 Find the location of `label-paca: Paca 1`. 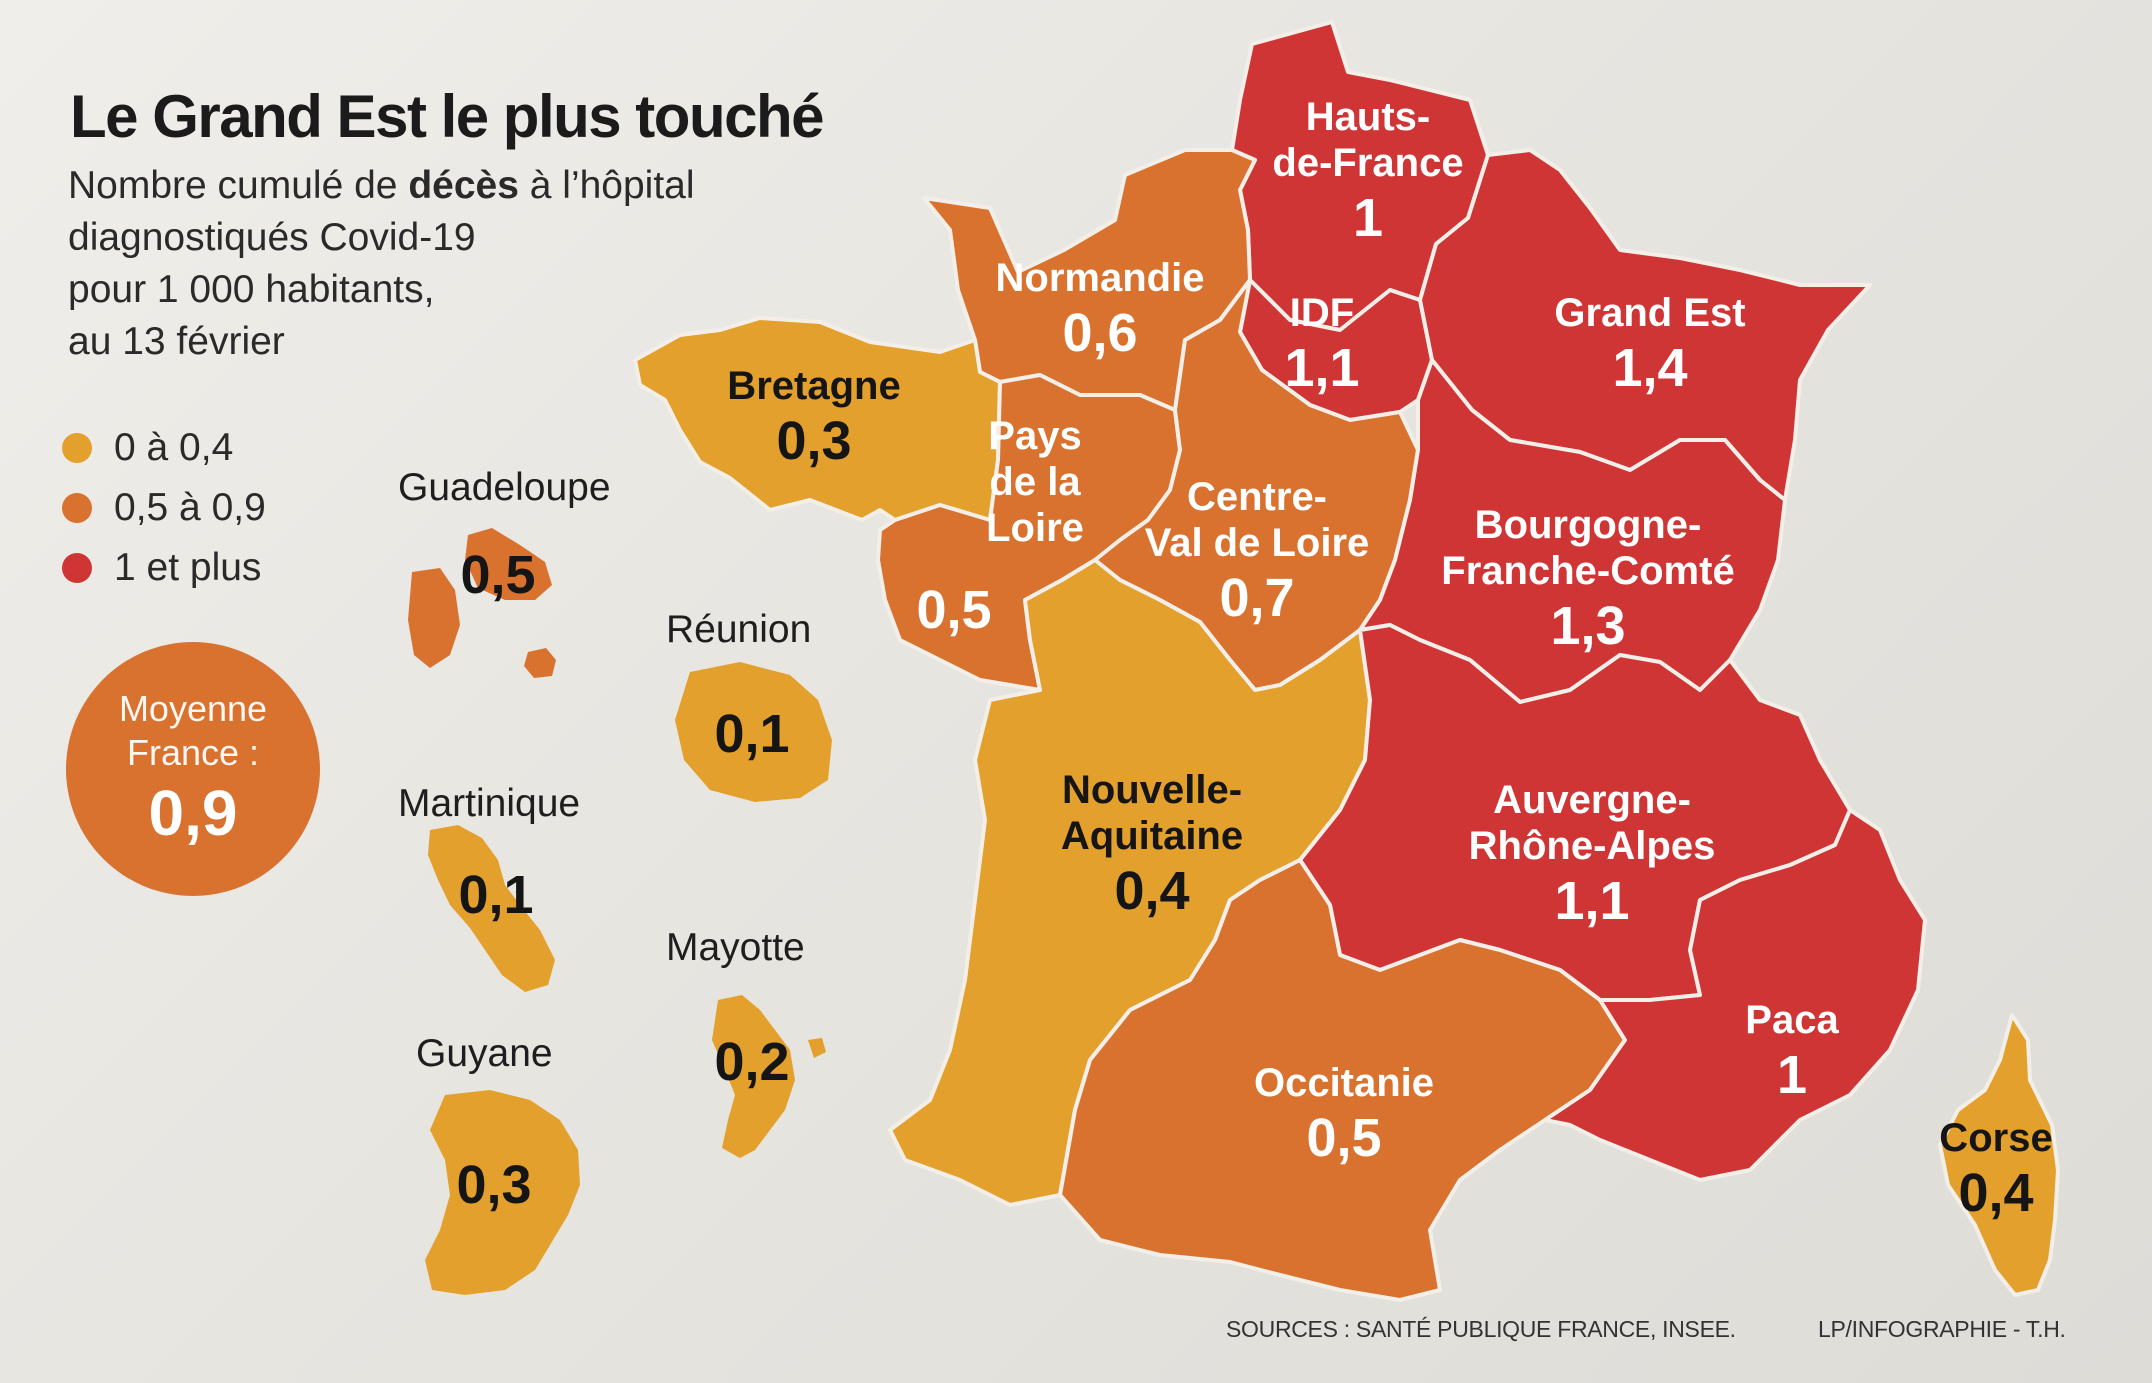

label-paca: Paca 1 is located at coordinates (1791, 1052).